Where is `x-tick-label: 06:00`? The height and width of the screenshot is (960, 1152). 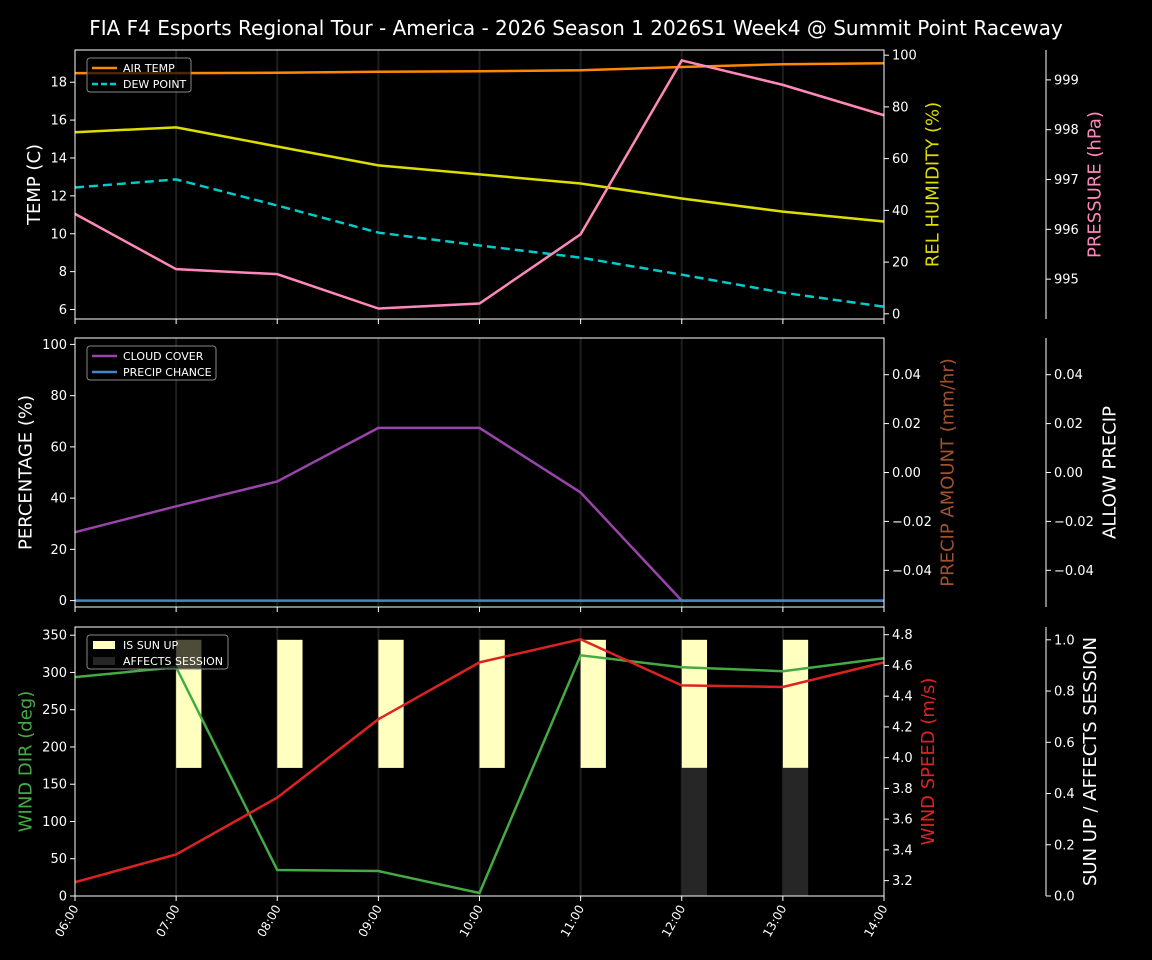 x-tick-label: 06:00 is located at coordinates (66, 921).